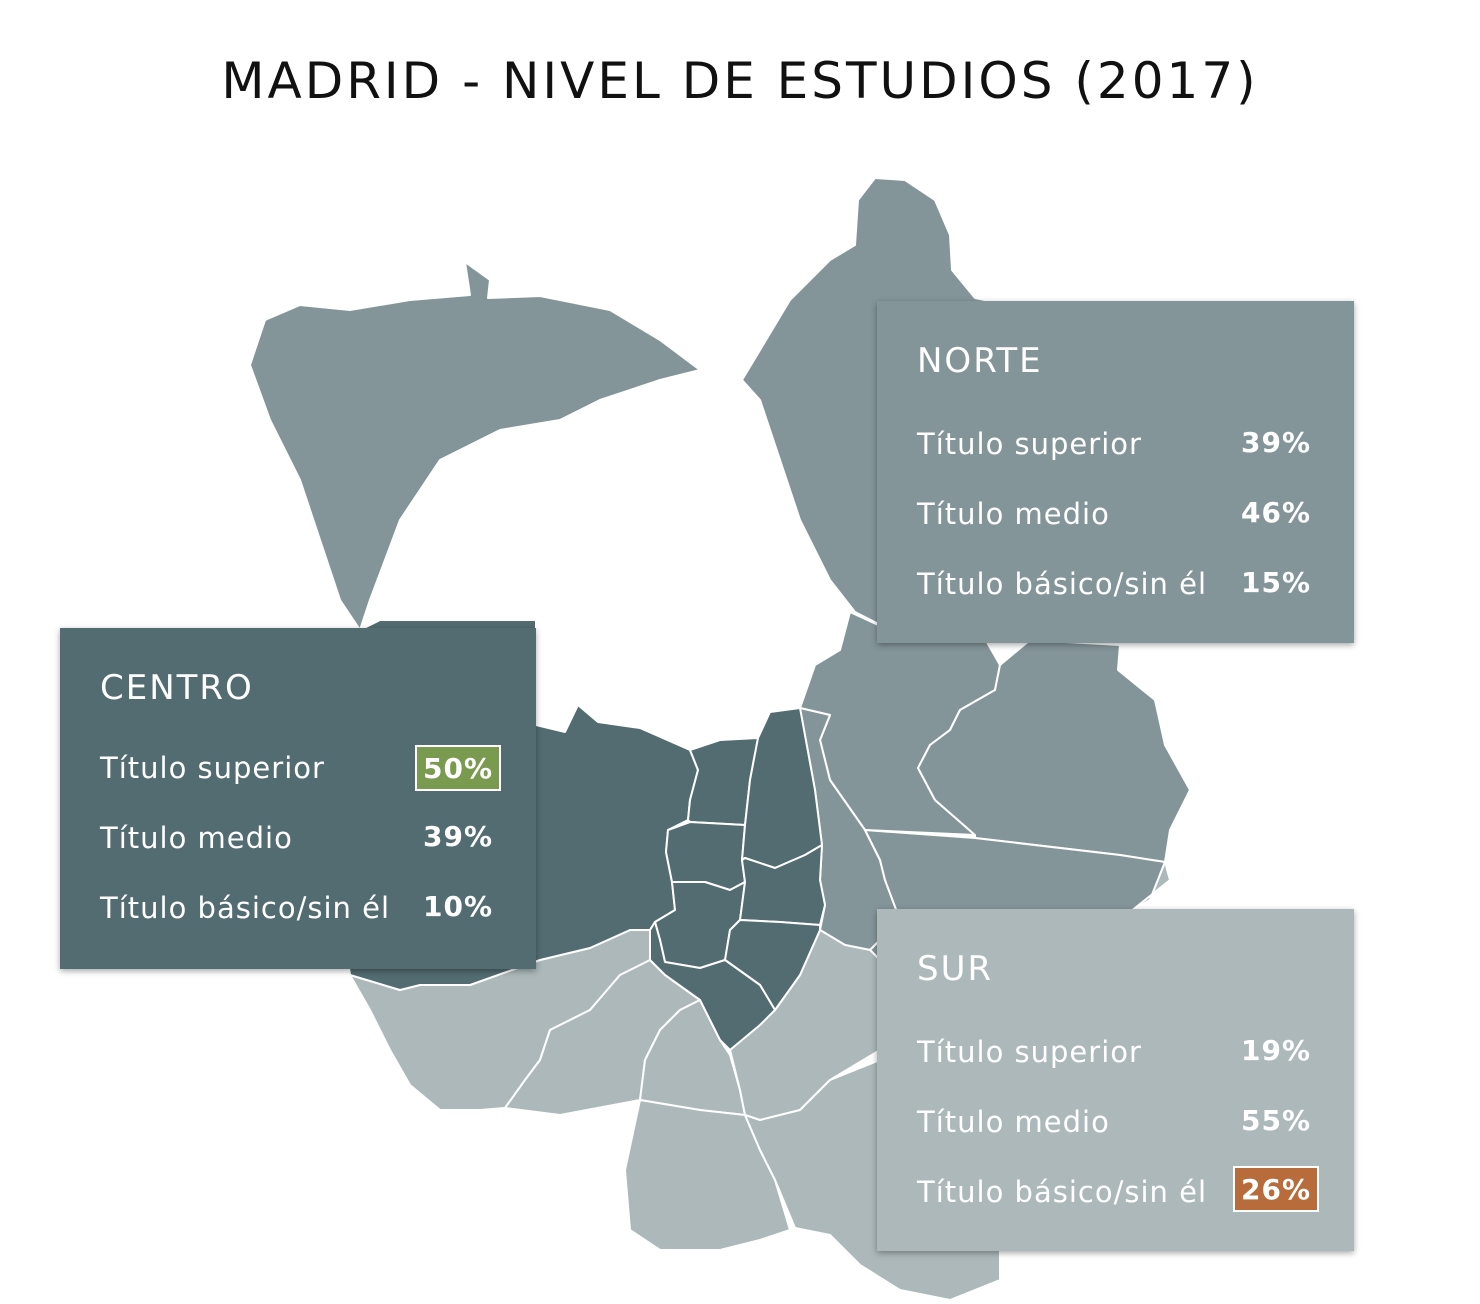 This screenshot has width=1480, height=1304. I want to click on row-value: 19%, so click(1276, 1050).